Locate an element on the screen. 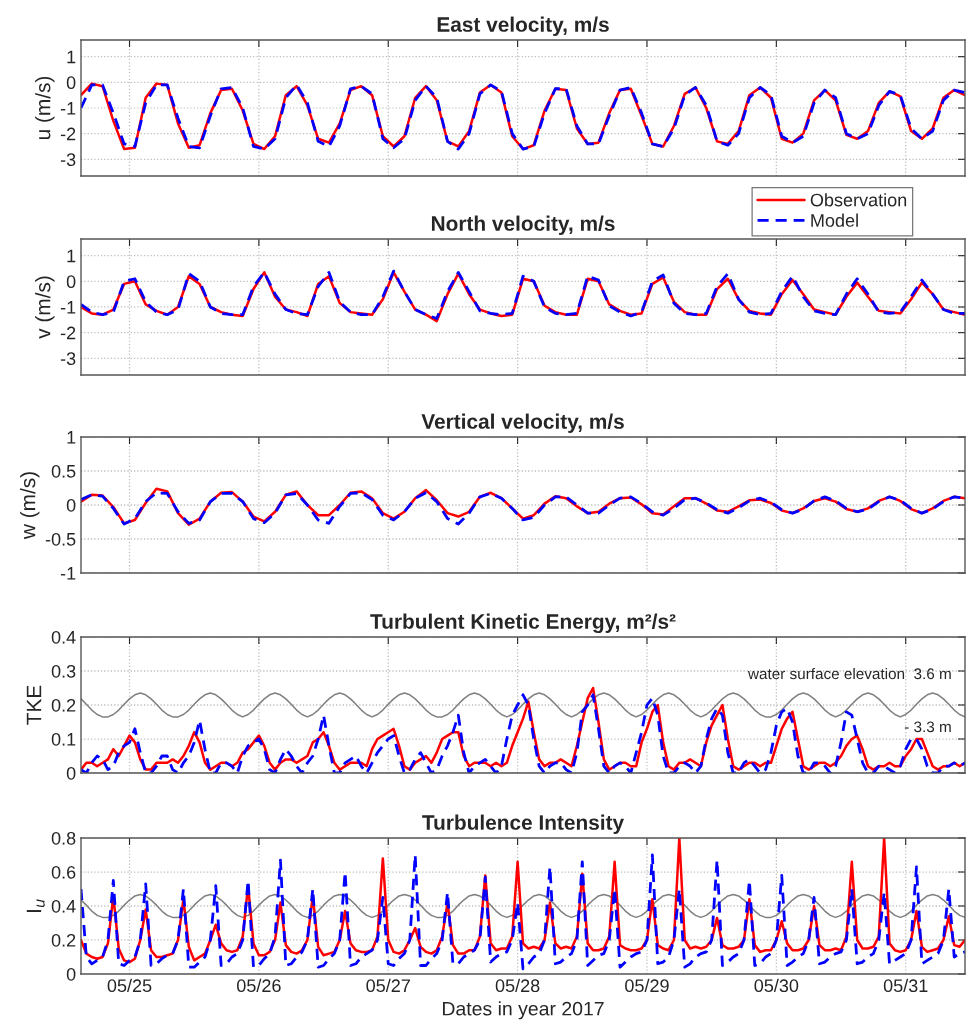 The height and width of the screenshot is (1033, 967). x-tick-label: 05/29 is located at coordinates (647, 985).